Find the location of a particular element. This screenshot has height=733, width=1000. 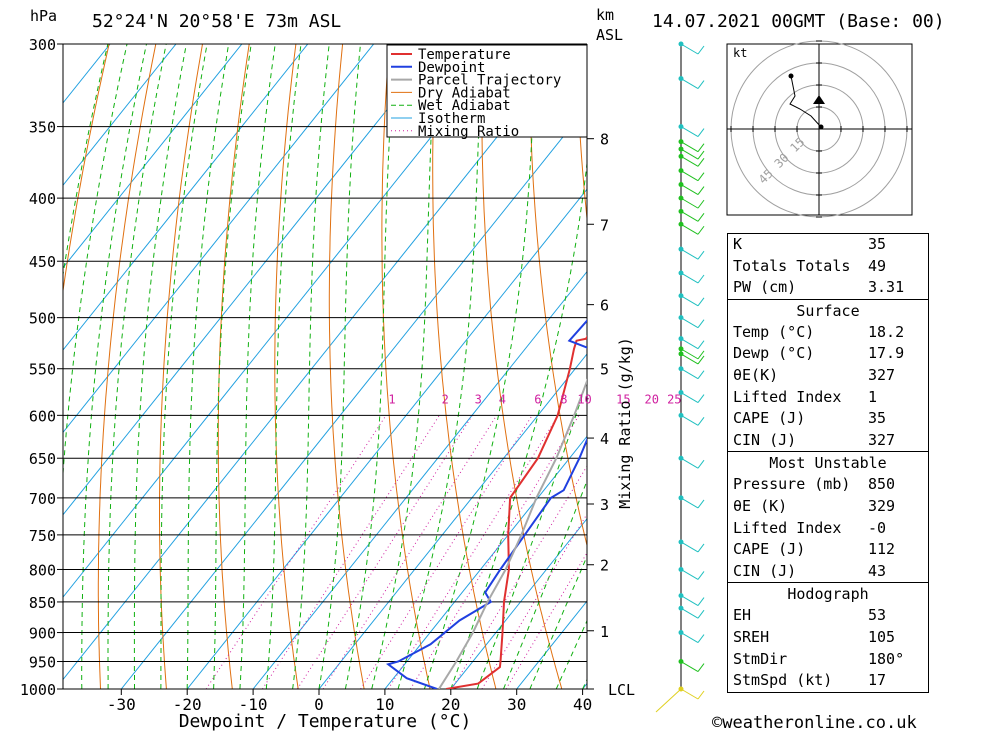

mixing-ratio-axis-label: Mixing Ratio (g/kg) is located at coordinates (625, 423).